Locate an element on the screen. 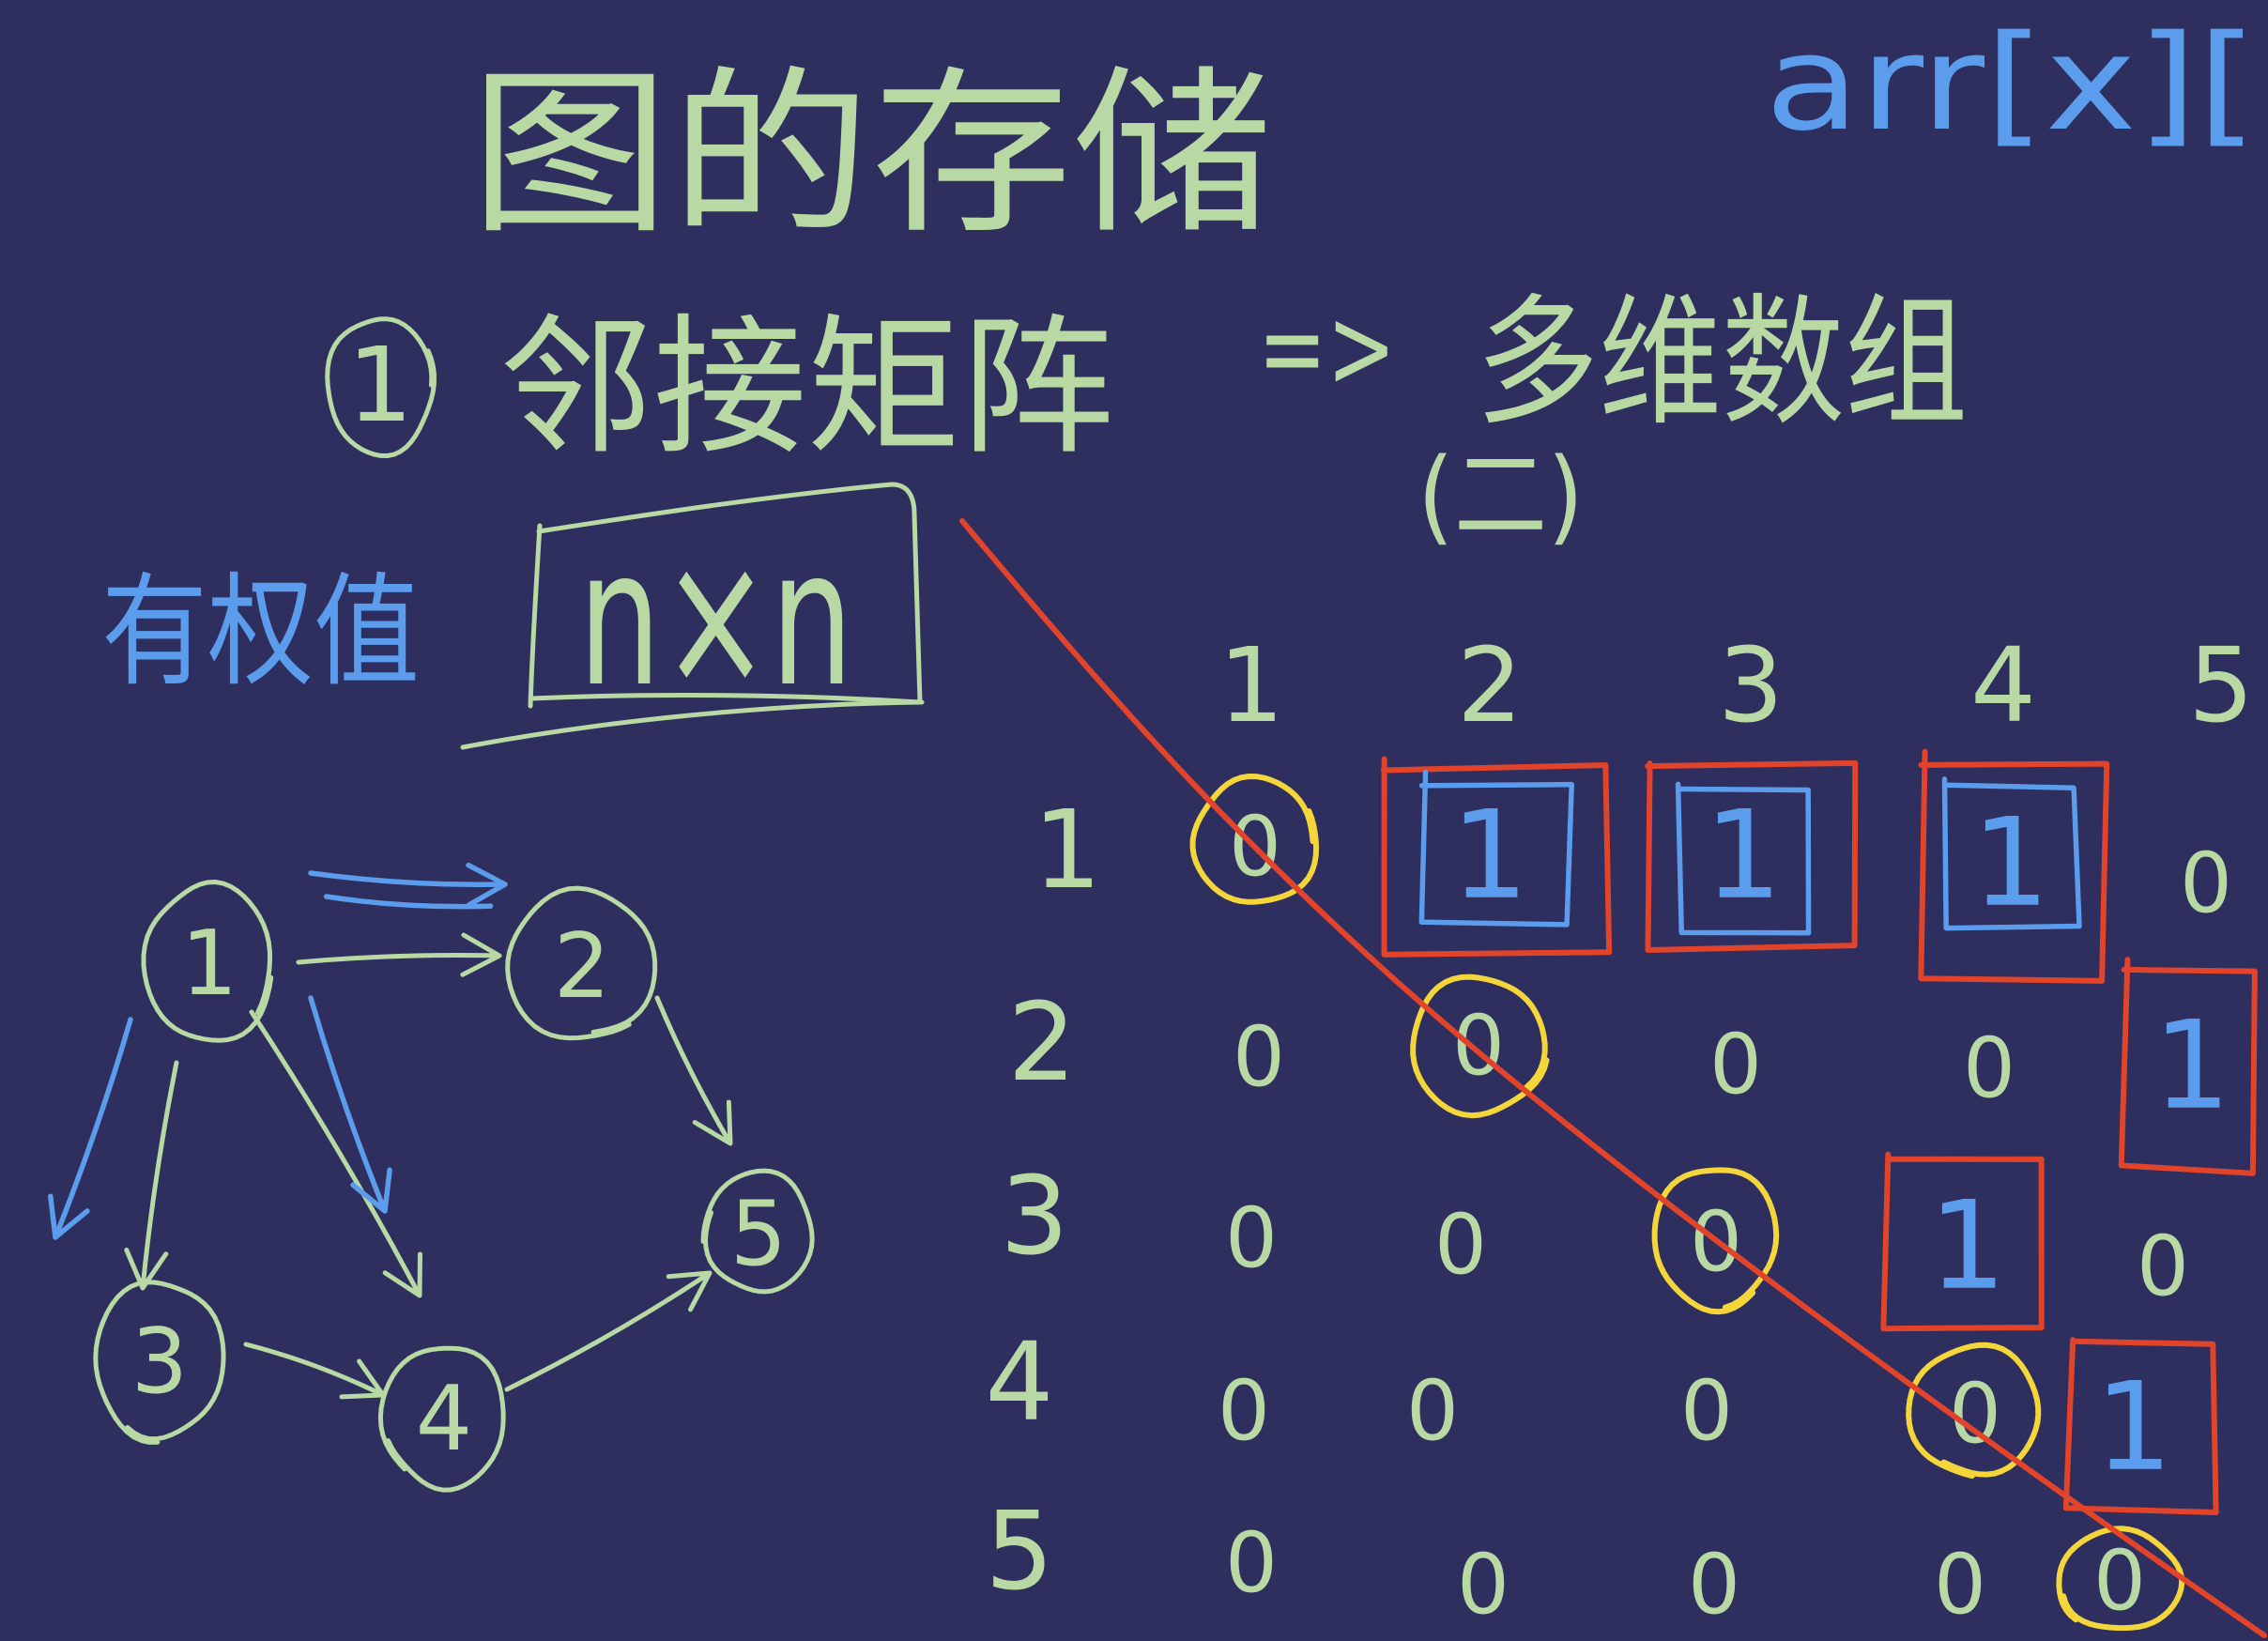  graph-node-label: 5 is located at coordinates (758, 1234).